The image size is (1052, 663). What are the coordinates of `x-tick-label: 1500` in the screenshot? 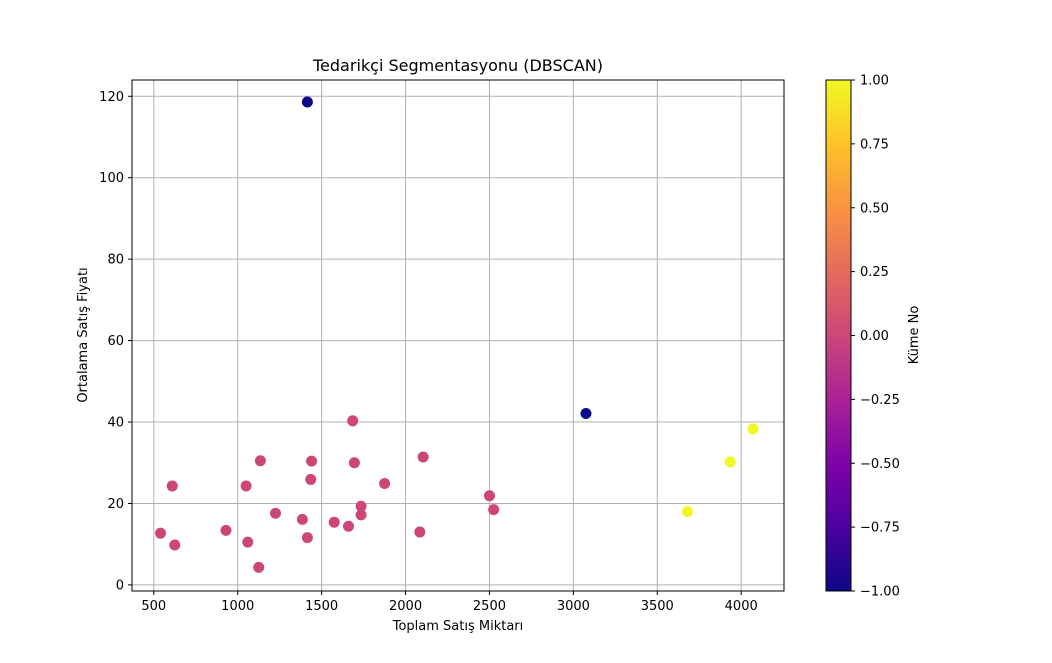 It's located at (321, 606).